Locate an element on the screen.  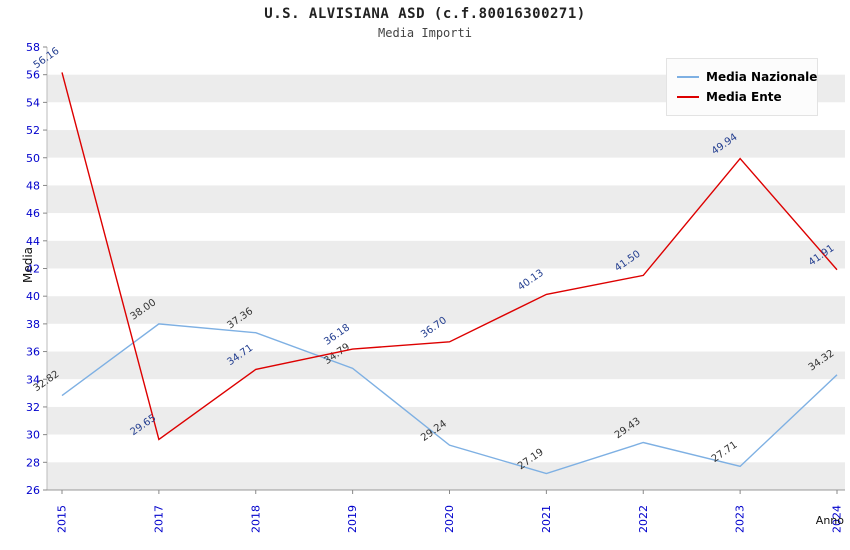
y-axis-title: Media is located at coordinates (28, 265).